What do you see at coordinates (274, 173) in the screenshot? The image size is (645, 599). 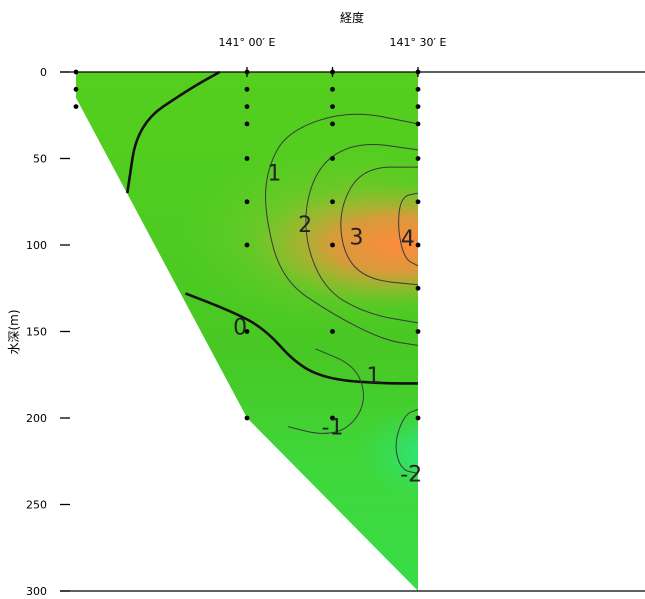 I see `contour-label-2: 1` at bounding box center [274, 173].